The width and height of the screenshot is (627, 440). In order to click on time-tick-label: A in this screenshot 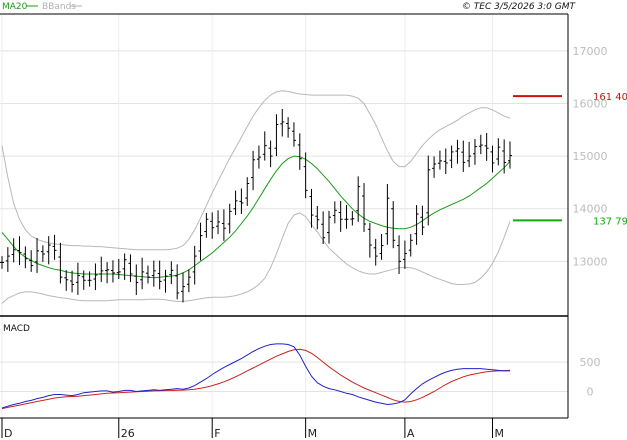, I will do `click(411, 433)`.